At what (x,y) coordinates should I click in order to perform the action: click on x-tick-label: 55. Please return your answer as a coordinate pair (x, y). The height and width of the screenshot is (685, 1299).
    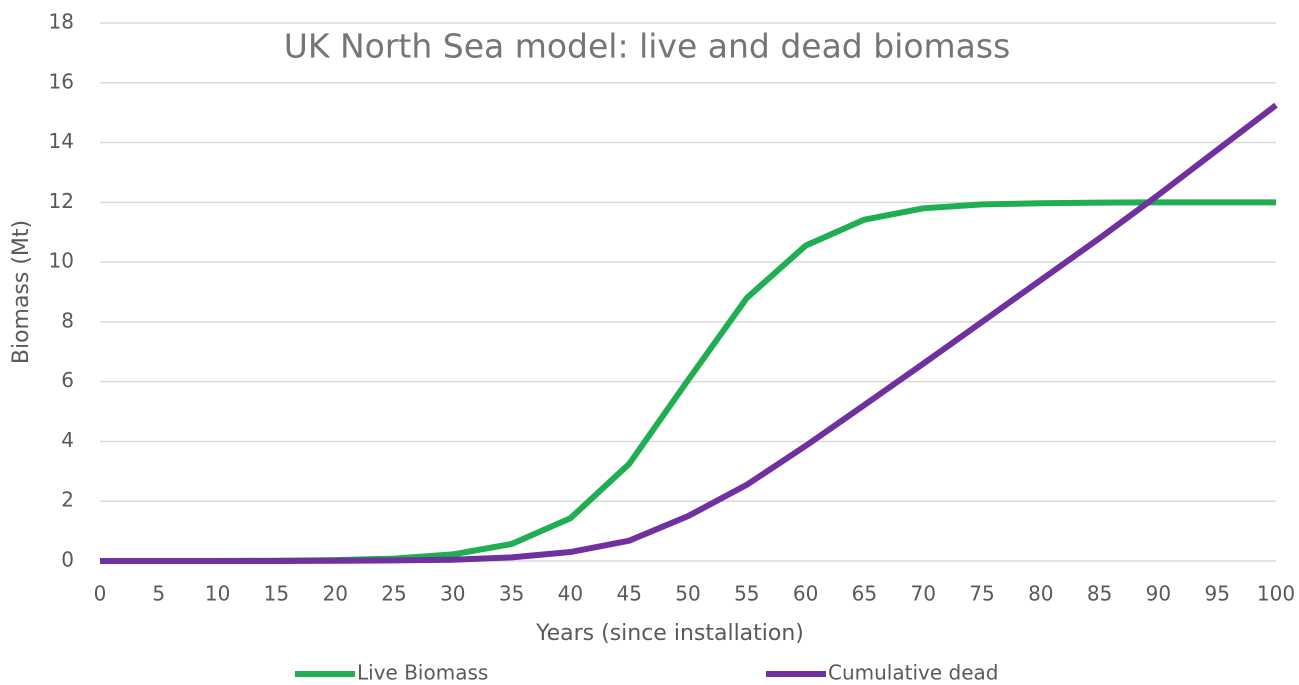
    Looking at the image, I should click on (746, 594).